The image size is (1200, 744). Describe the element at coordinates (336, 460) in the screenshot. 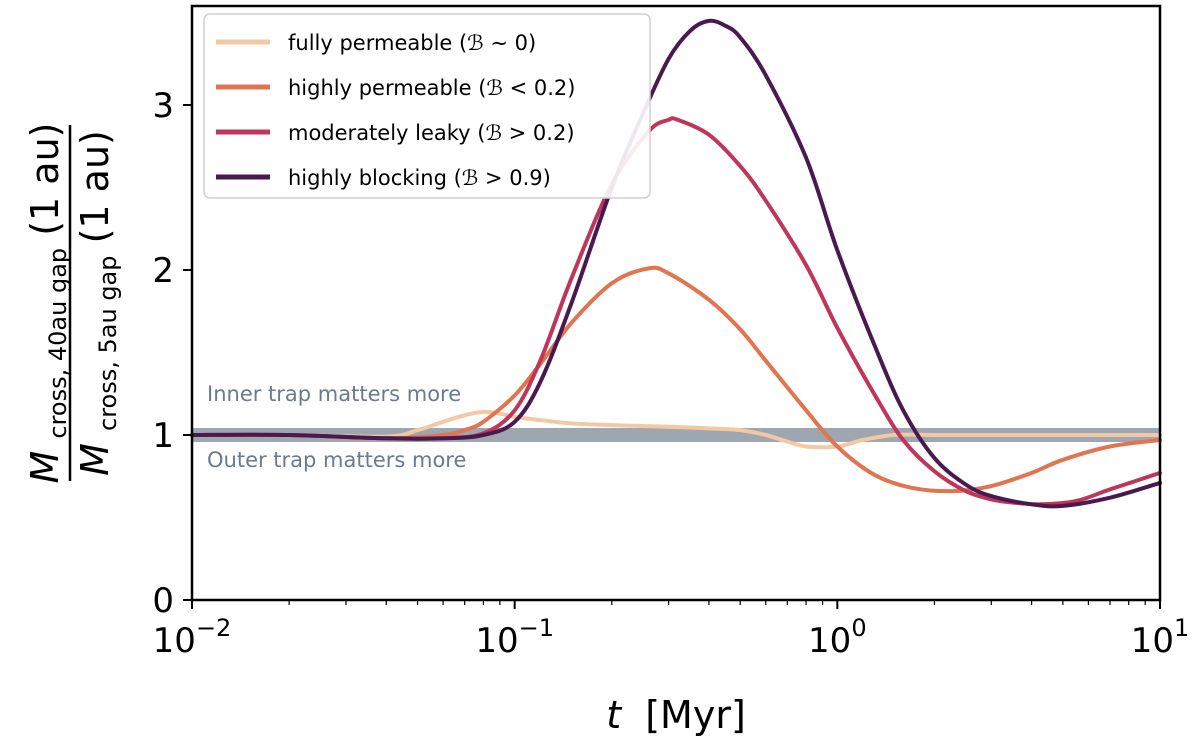

I see `annotation-outer-trap: Outer trap matters more` at that location.